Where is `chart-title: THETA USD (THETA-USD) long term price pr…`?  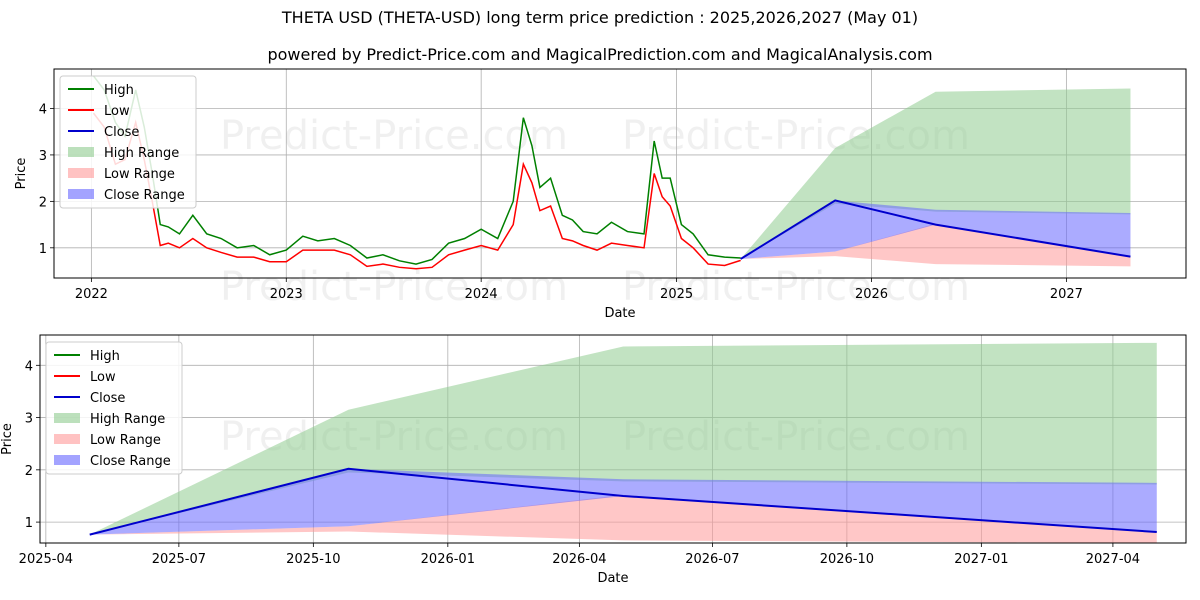
chart-title: THETA USD (THETA-USD) long term price pr… is located at coordinates (600, 17).